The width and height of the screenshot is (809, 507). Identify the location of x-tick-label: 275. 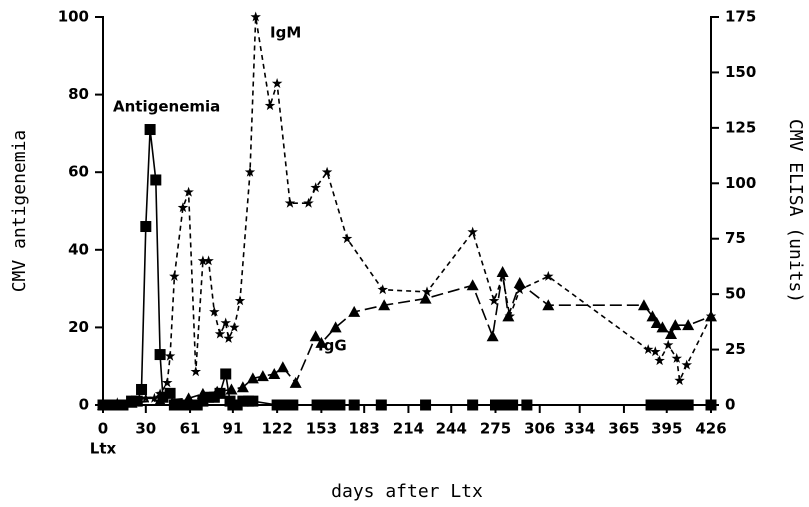
(495, 429).